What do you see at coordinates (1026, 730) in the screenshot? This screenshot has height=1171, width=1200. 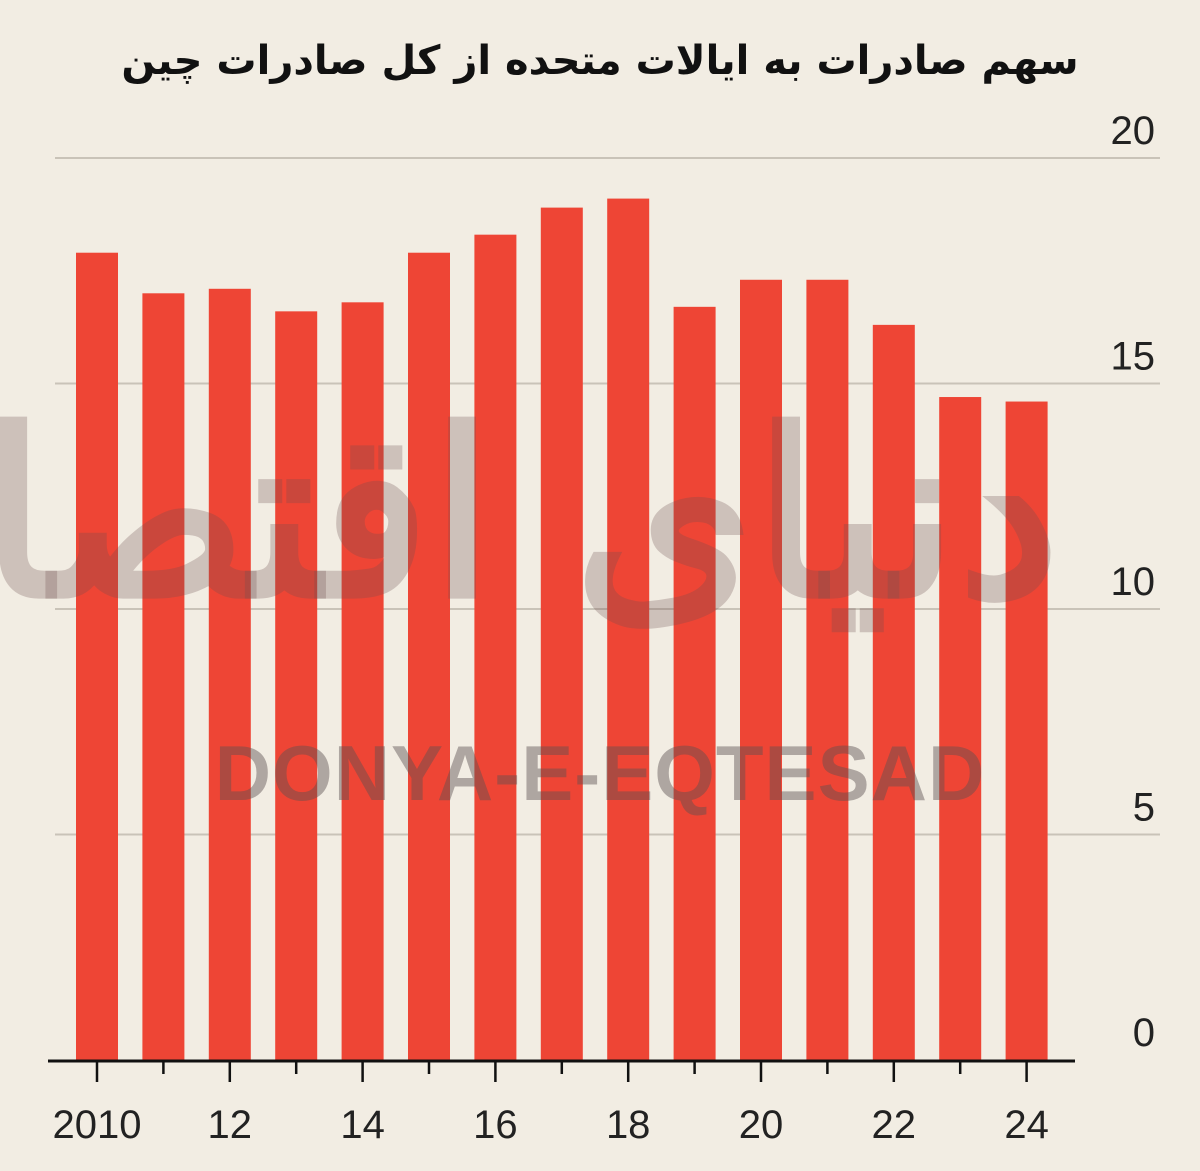 I see `bar-2024` at bounding box center [1026, 730].